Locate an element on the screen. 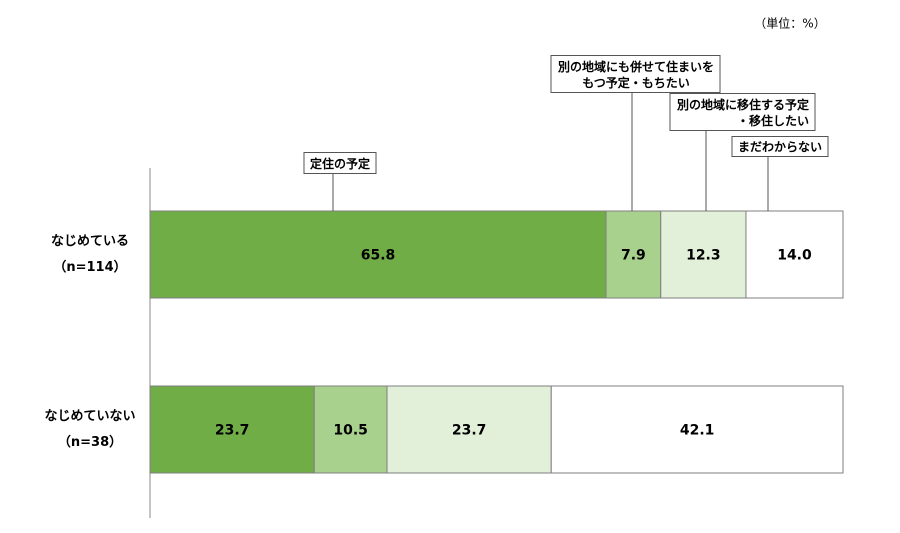 This screenshot has width=900, height=533. legend-label: 別の地域にも併せて住まいをもつ予定・もちたい is located at coordinates (635, 74).